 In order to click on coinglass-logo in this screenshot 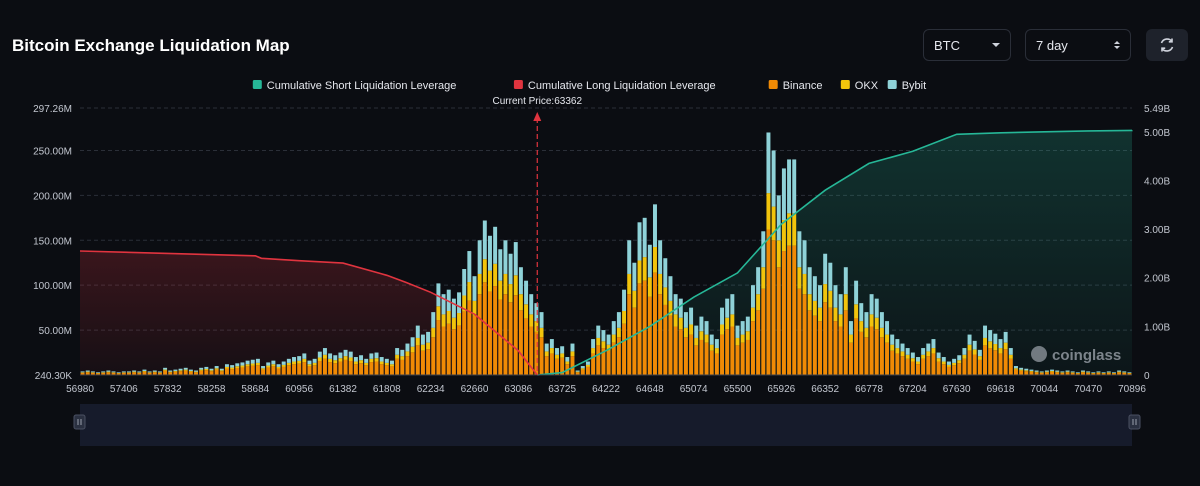, I will do `click(1039, 354)`.